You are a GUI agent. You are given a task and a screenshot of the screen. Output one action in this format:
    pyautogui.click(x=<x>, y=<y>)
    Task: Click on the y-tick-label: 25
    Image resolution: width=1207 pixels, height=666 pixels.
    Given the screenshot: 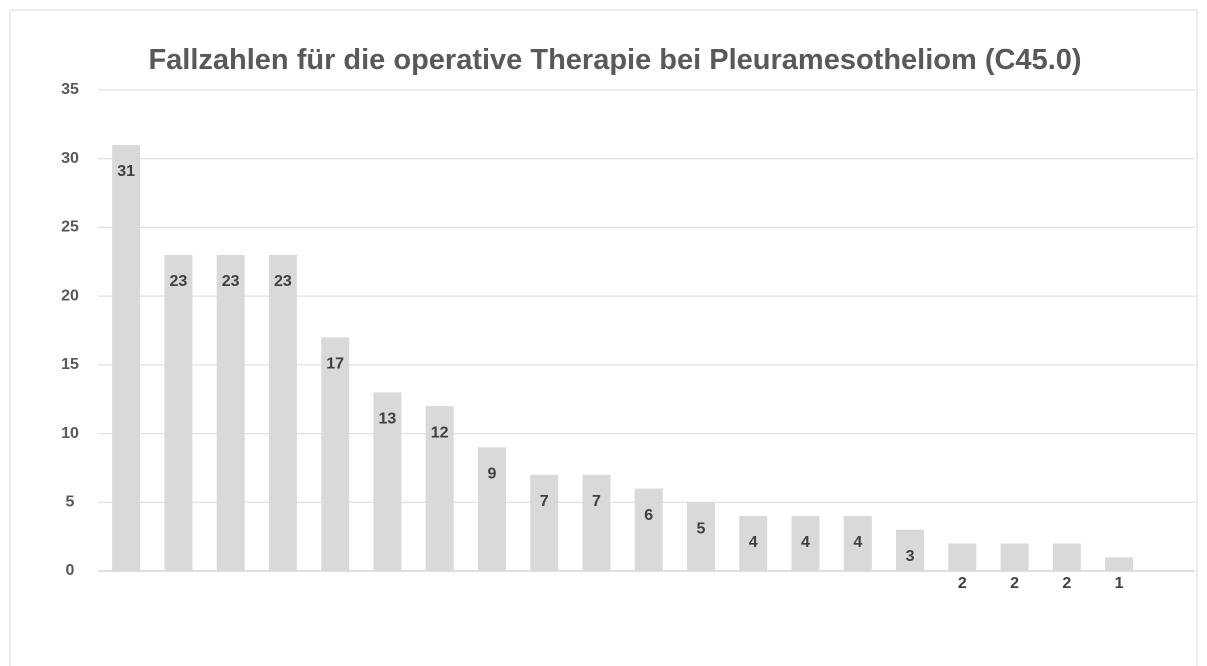 What is the action you would take?
    pyautogui.click(x=70, y=227)
    